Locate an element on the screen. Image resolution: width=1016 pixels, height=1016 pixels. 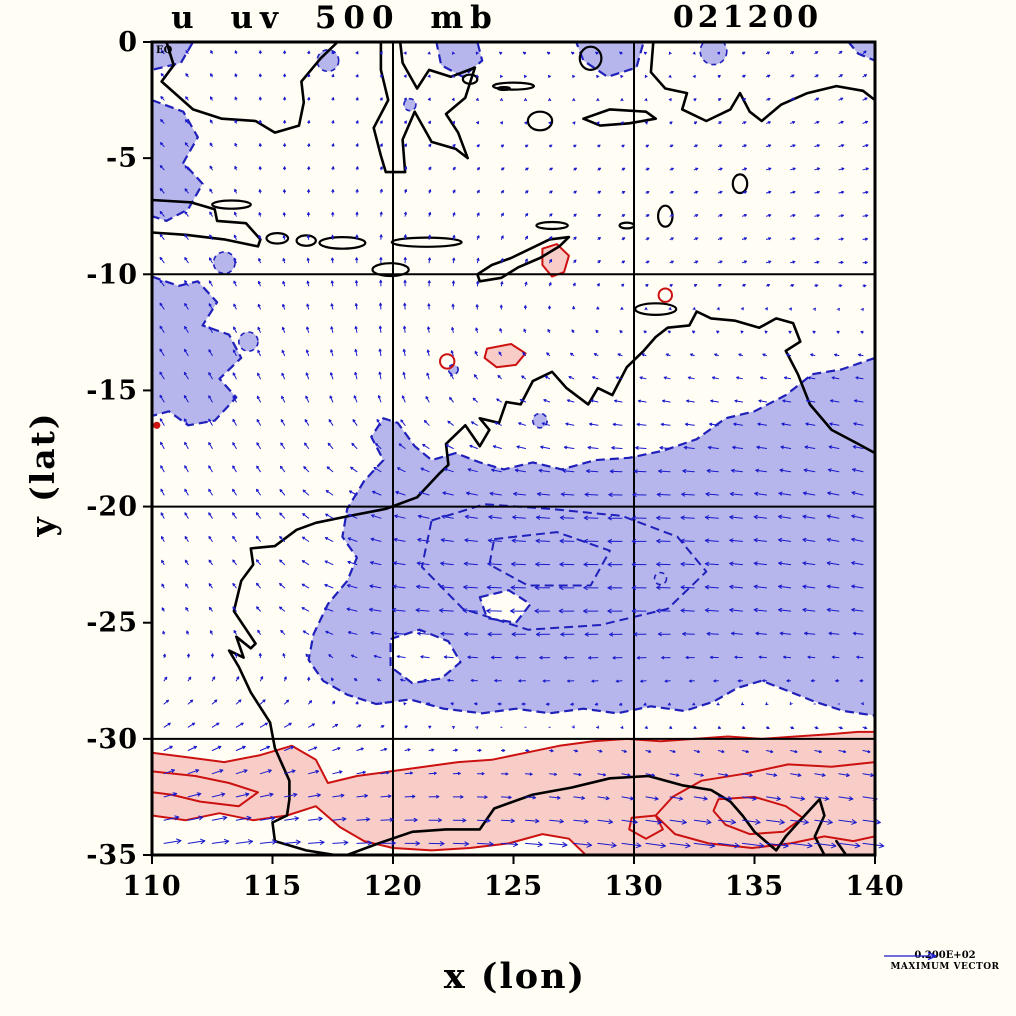
y-tick-label: 0 is located at coordinates (128, 42).